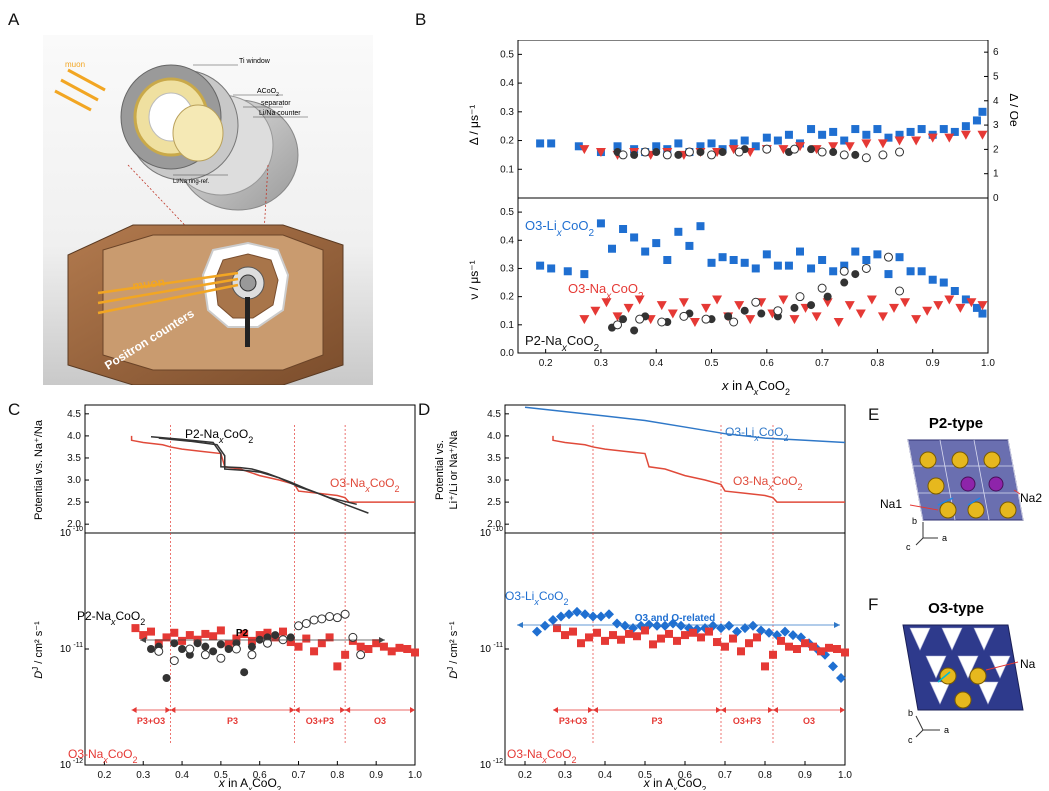 This screenshot has height=791, width=1049. Describe the element at coordinates (757, 434) in the screenshot. I see `chart-d-label-li-top: O3-LixCoO2` at that location.